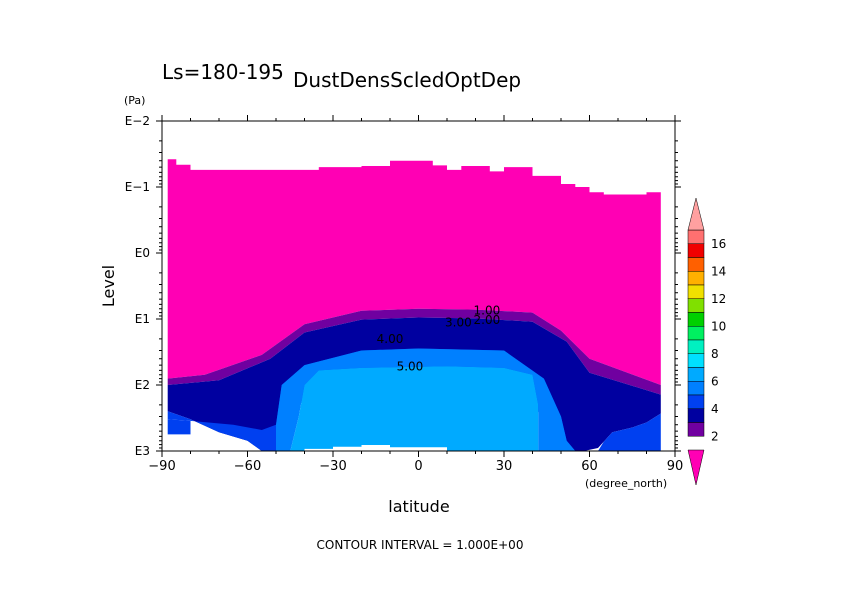  Describe the element at coordinates (223, 72) in the screenshot. I see `chart-subtitle: Ls=180-195` at that location.